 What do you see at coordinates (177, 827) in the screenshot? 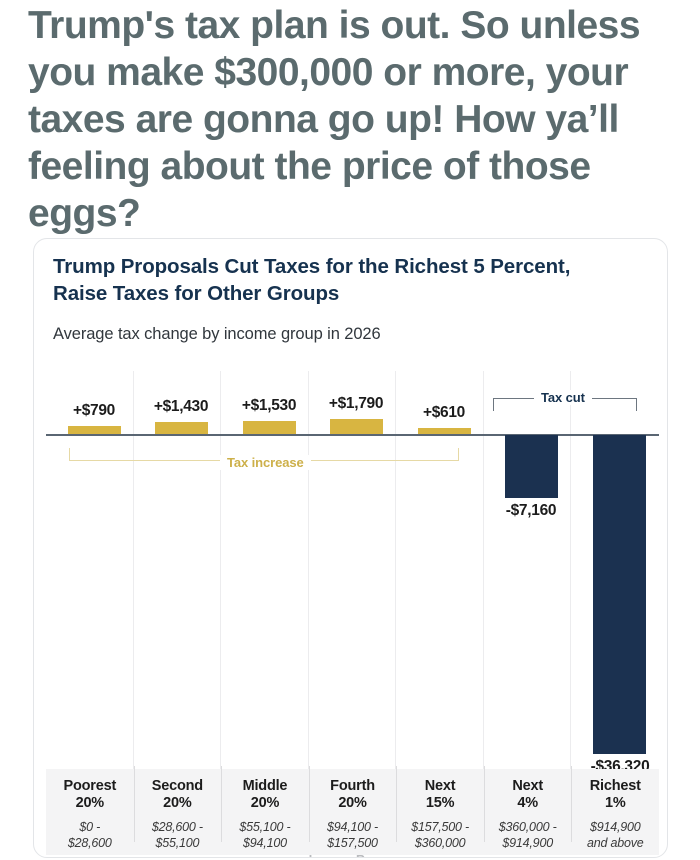
I see `group-range-line1: $28,600 -` at bounding box center [177, 827].